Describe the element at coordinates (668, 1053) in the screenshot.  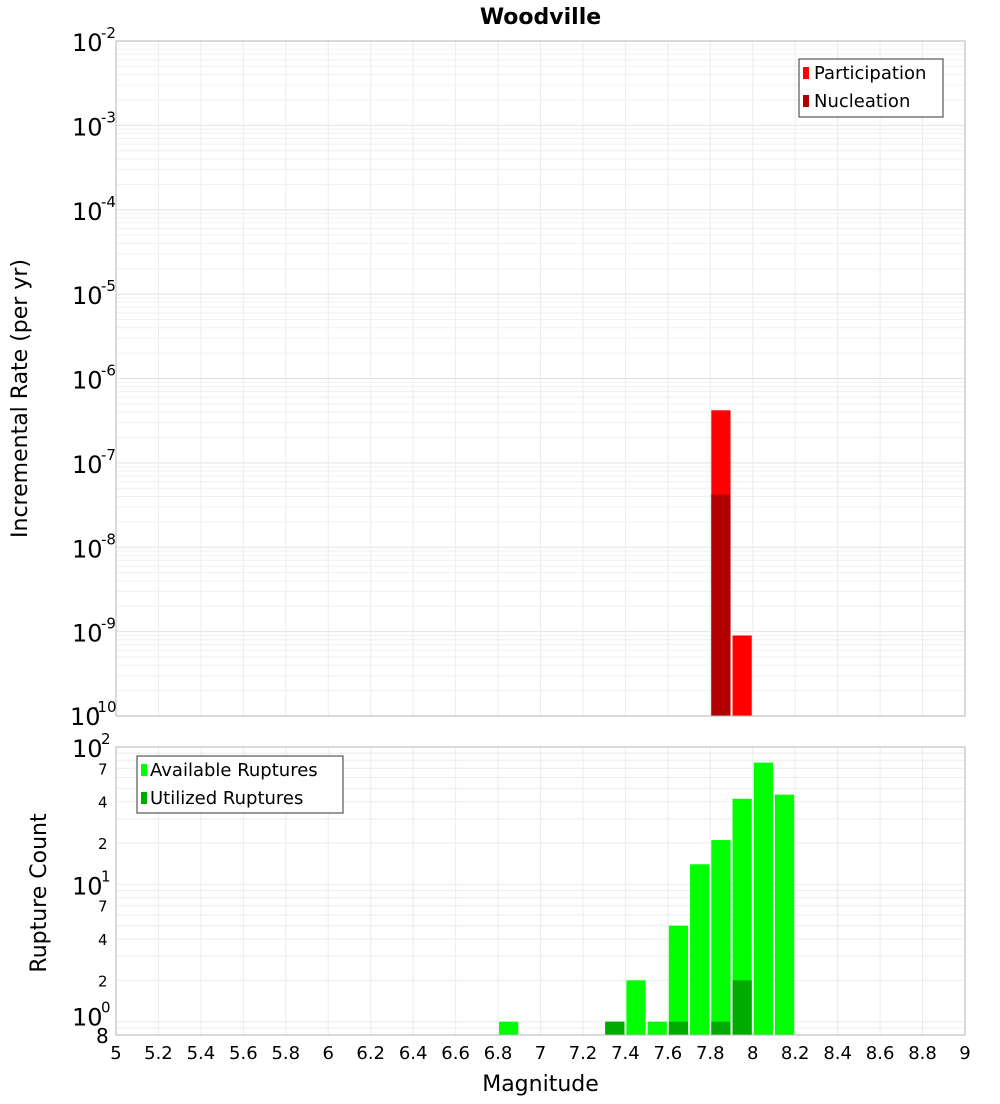
I see `x-tick-label: 7.6` at that location.